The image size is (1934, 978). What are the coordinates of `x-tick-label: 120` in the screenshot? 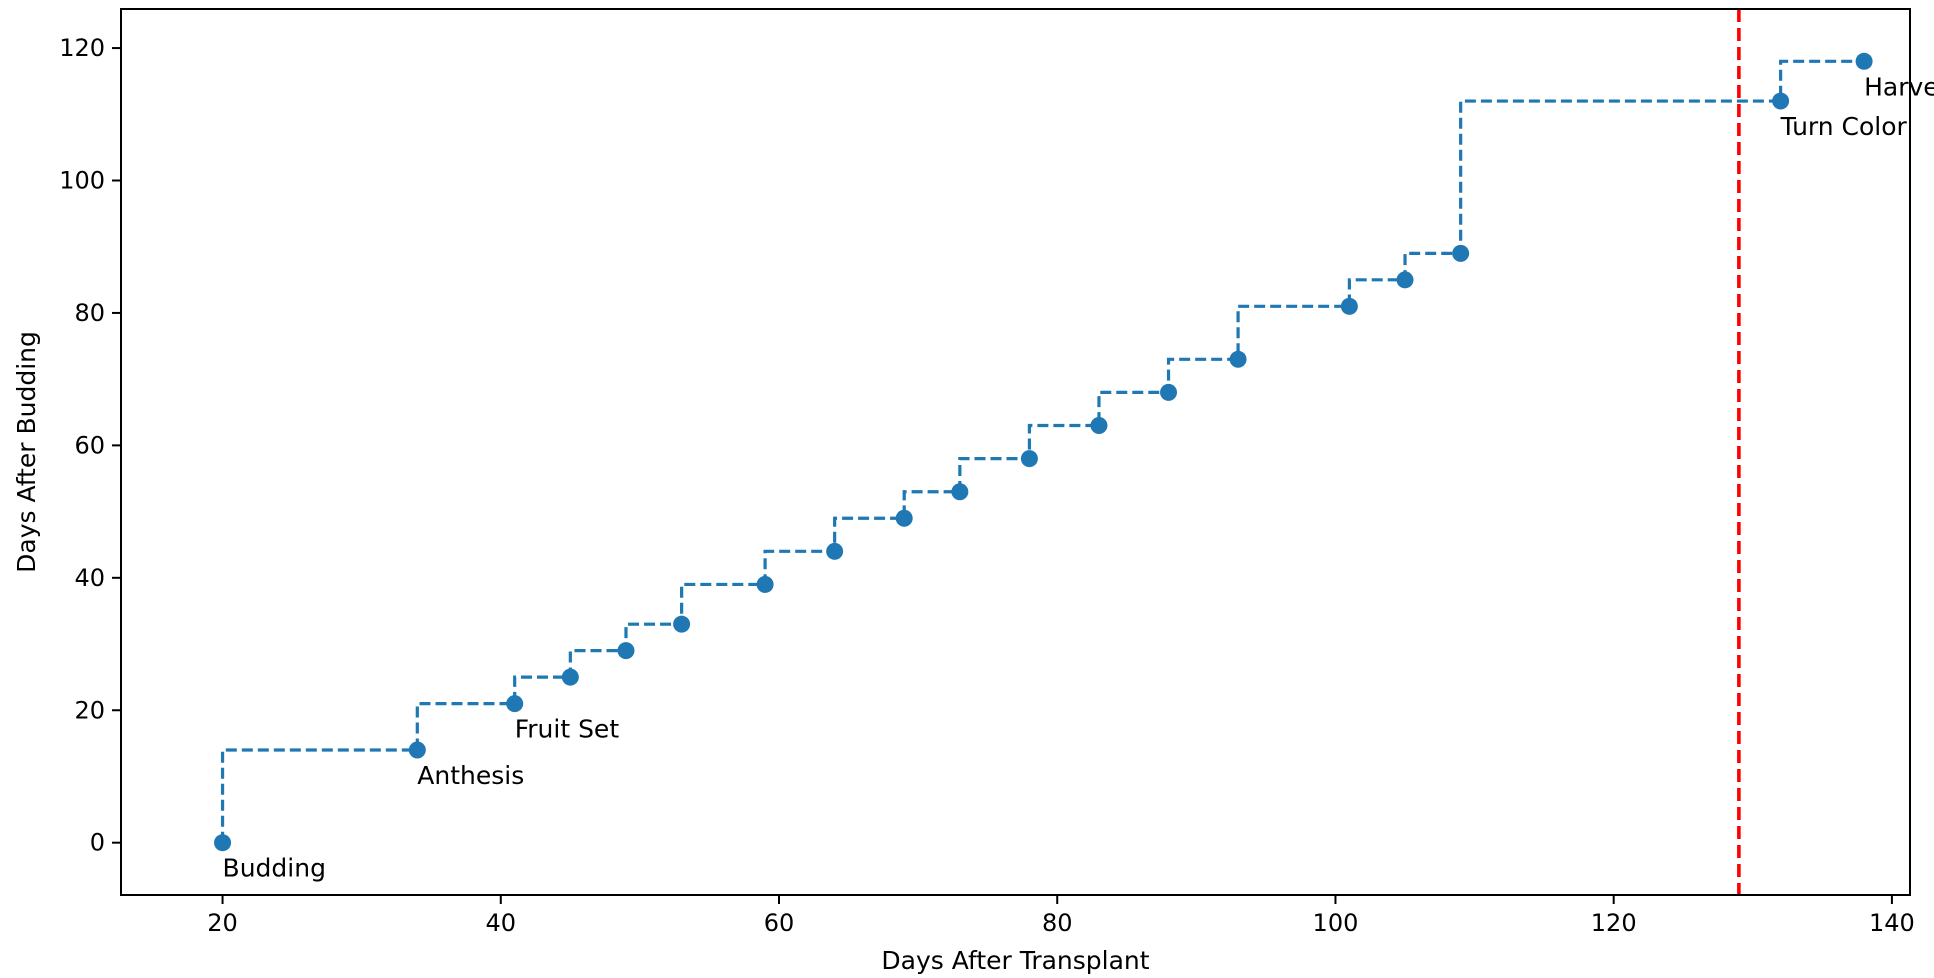 It's located at (1614, 923).